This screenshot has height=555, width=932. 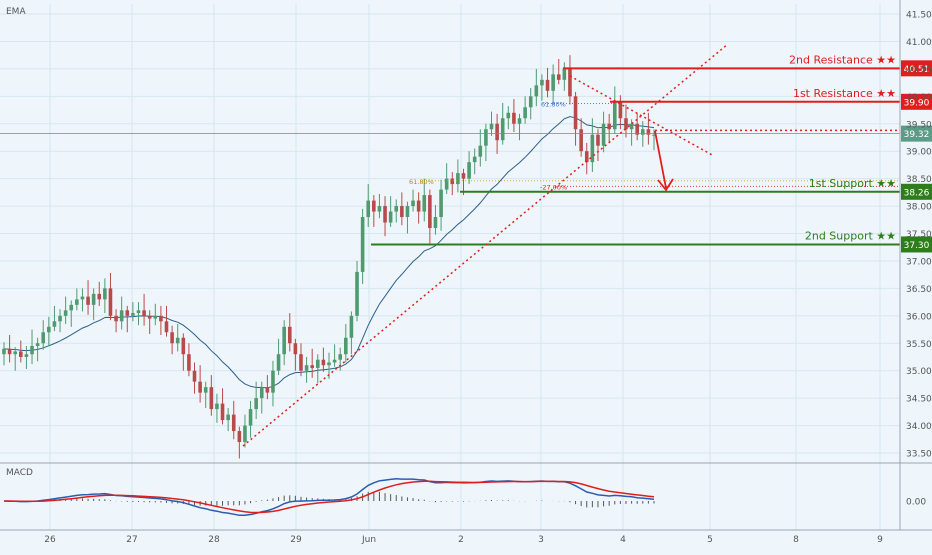 I want to click on time-tick-label: 26, so click(x=50, y=540).